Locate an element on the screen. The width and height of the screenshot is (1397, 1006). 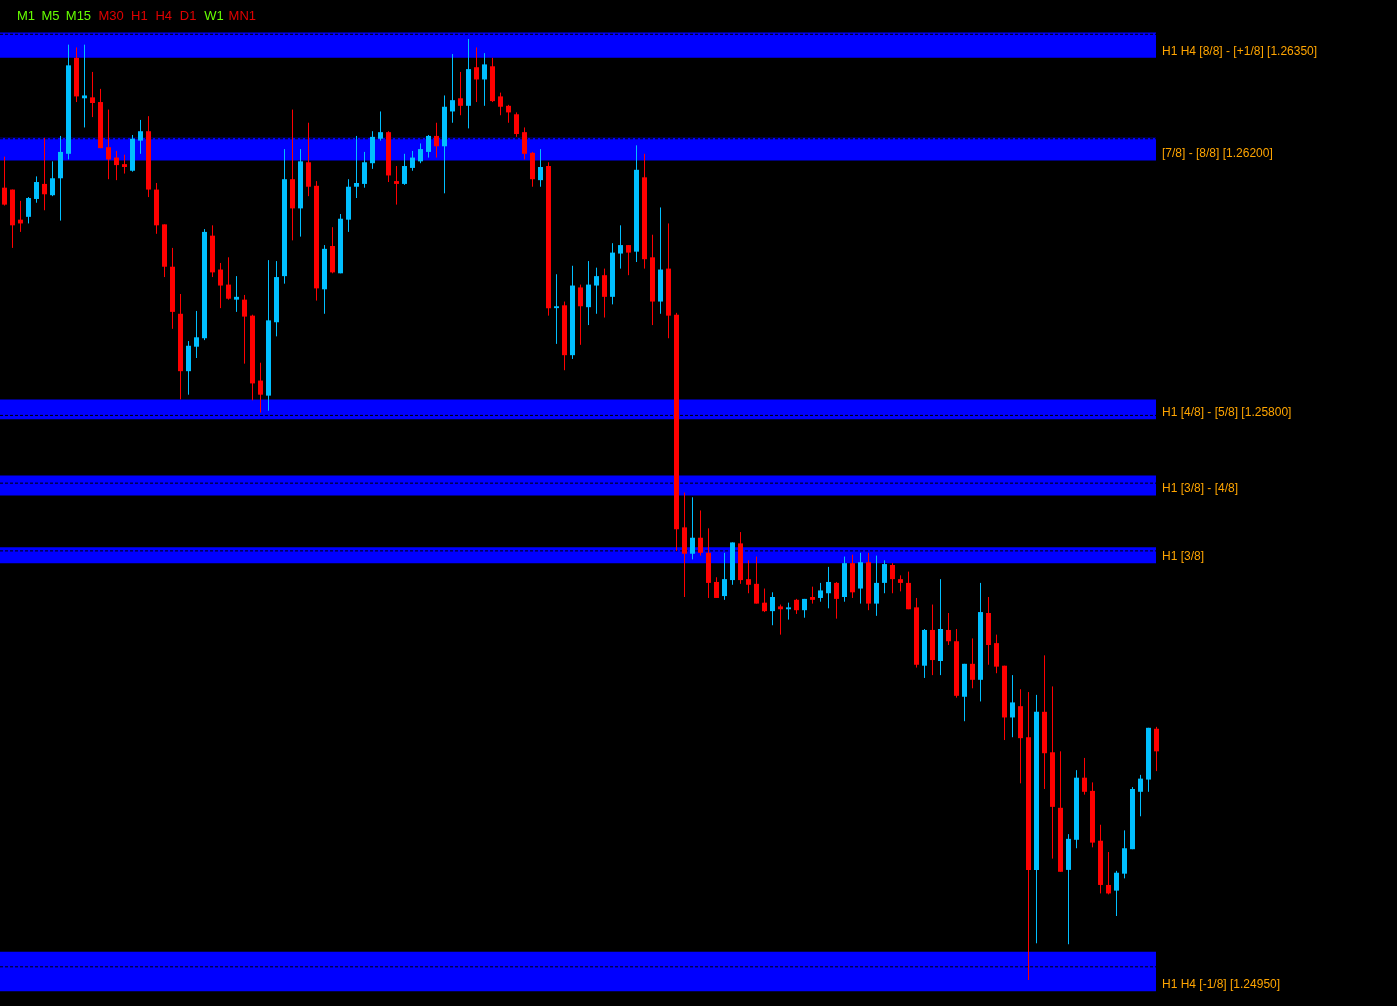
band-label: H1 [4/8] - [5/8] [1.25800] is located at coordinates (1227, 412).